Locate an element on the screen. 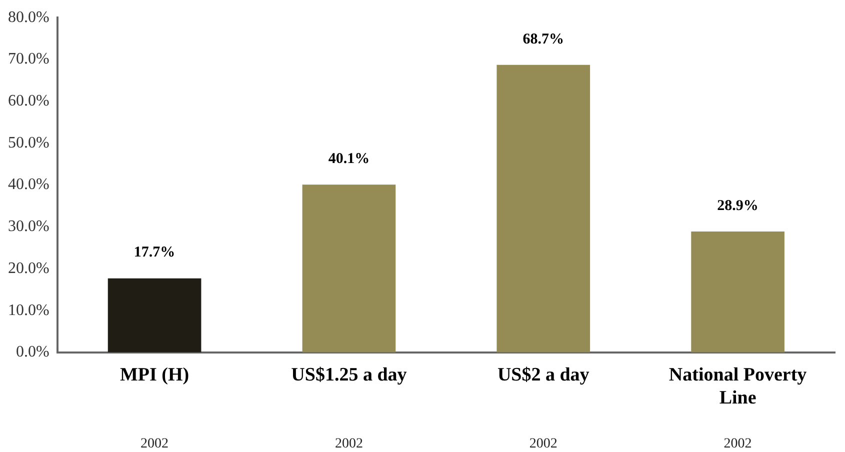 The height and width of the screenshot is (452, 845). y-tick-label: 40.0% is located at coordinates (29, 185).